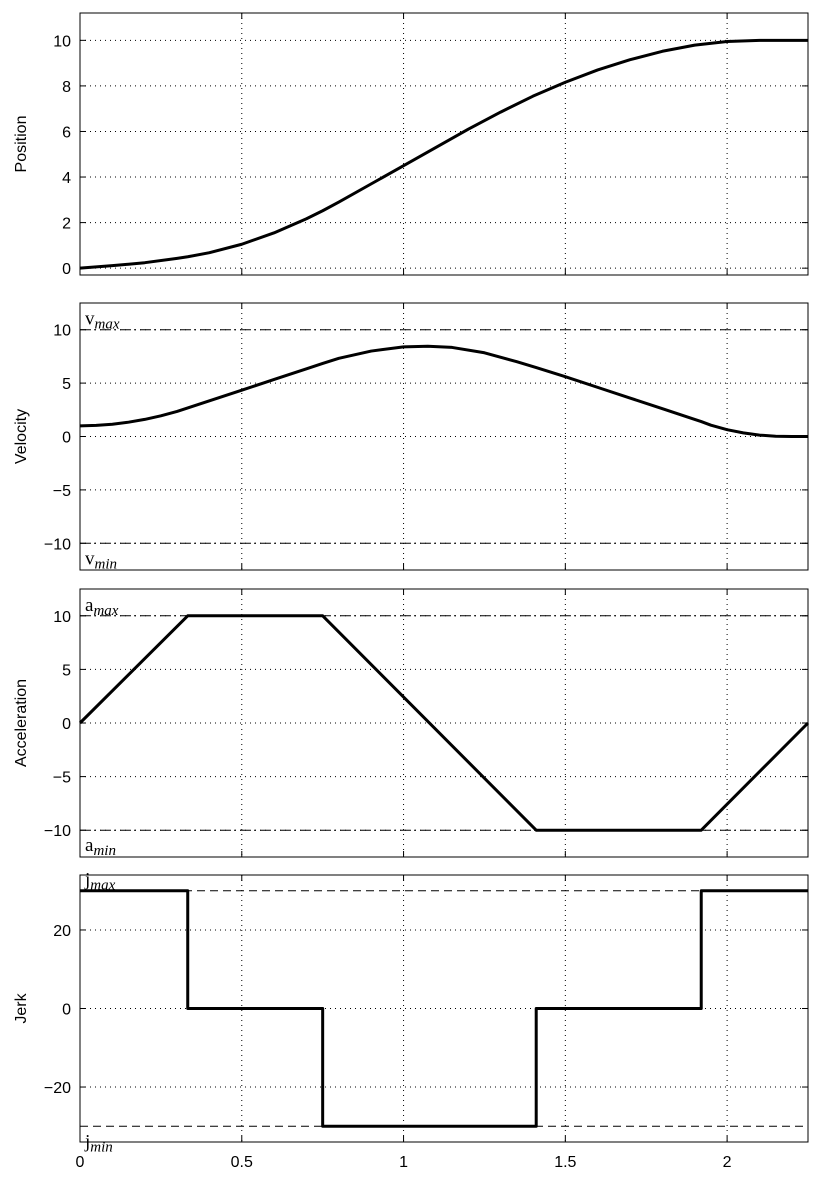 The width and height of the screenshot is (824, 1181). Describe the element at coordinates (62, 491) in the screenshot. I see `velocity-ytick-label: −5` at that location.